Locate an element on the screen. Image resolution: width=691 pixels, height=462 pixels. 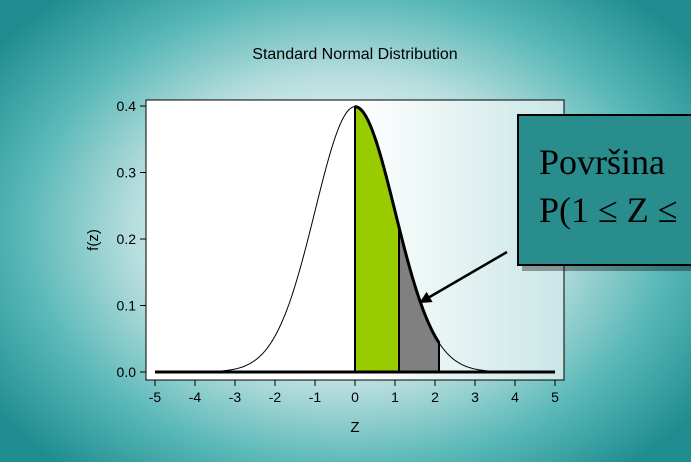
x-tick-label: -2 is located at coordinates (275, 397).